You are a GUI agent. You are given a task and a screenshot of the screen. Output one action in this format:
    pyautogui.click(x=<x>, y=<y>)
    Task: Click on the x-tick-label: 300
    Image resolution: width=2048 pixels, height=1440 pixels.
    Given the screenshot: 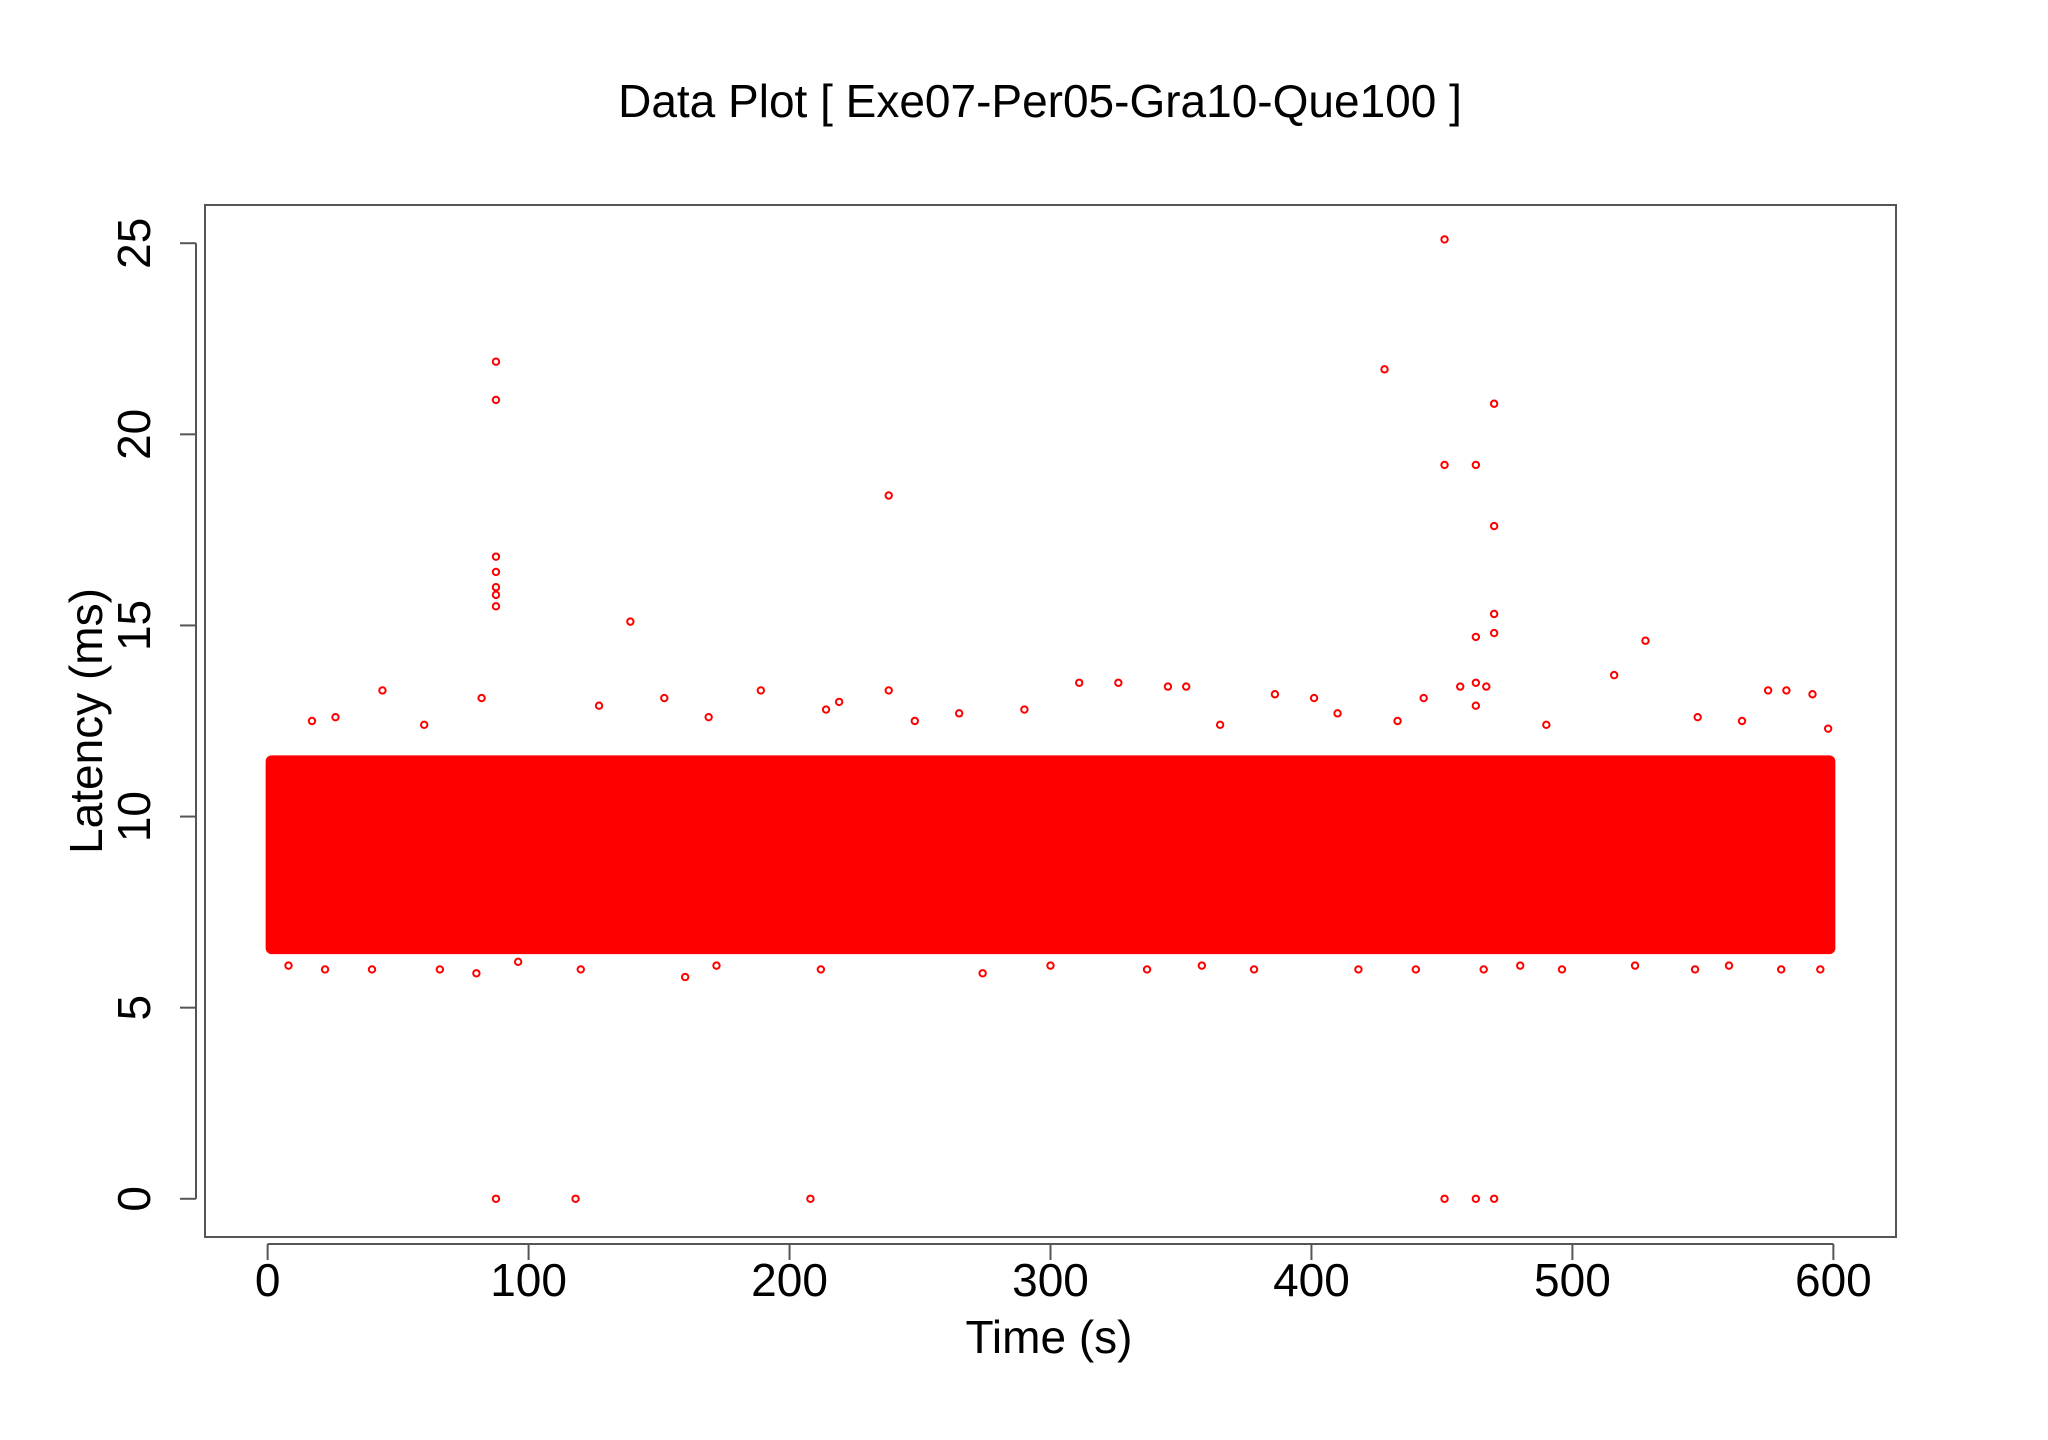 What is the action you would take?
    pyautogui.click(x=1050, y=1280)
    